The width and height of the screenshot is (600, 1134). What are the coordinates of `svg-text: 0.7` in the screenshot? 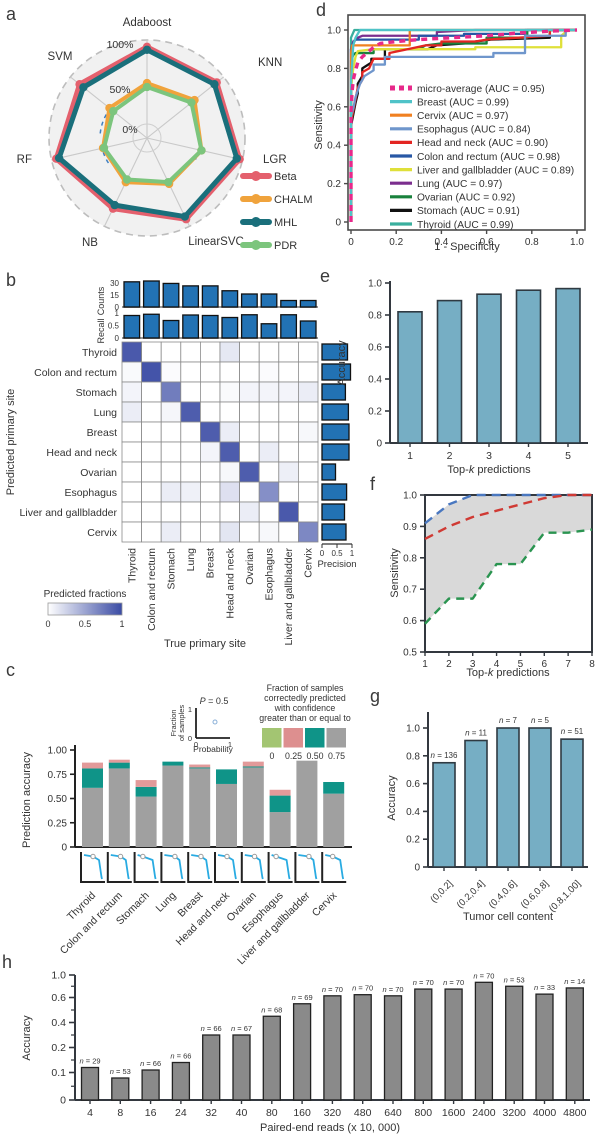 It's located at (410, 590).